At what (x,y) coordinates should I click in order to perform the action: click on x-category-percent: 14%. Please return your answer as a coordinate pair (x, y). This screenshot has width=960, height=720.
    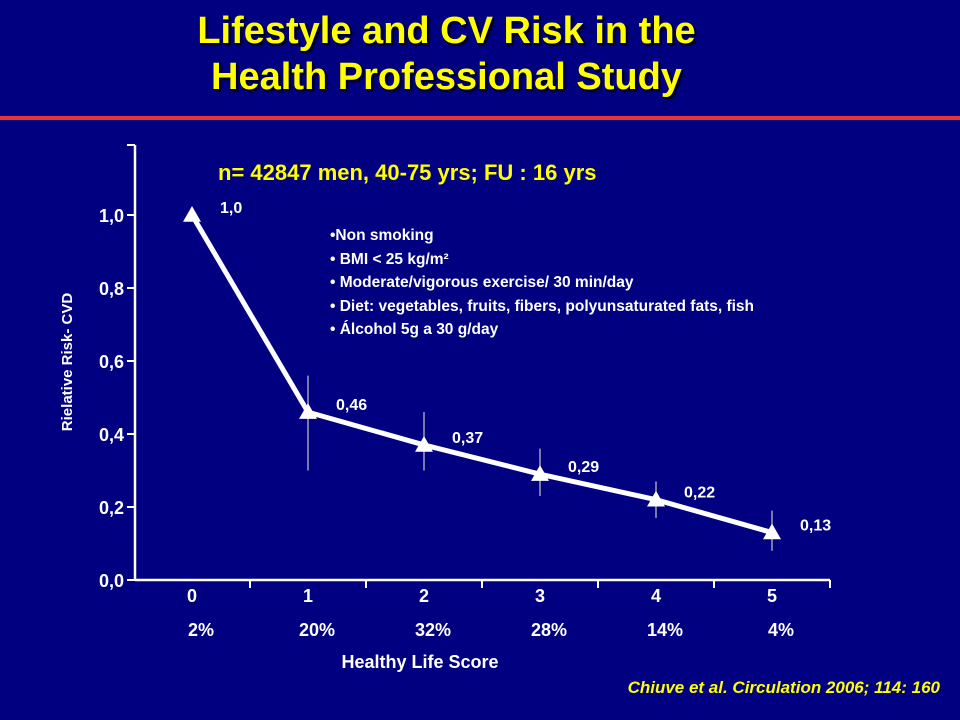
    Looking at the image, I should click on (665, 630).